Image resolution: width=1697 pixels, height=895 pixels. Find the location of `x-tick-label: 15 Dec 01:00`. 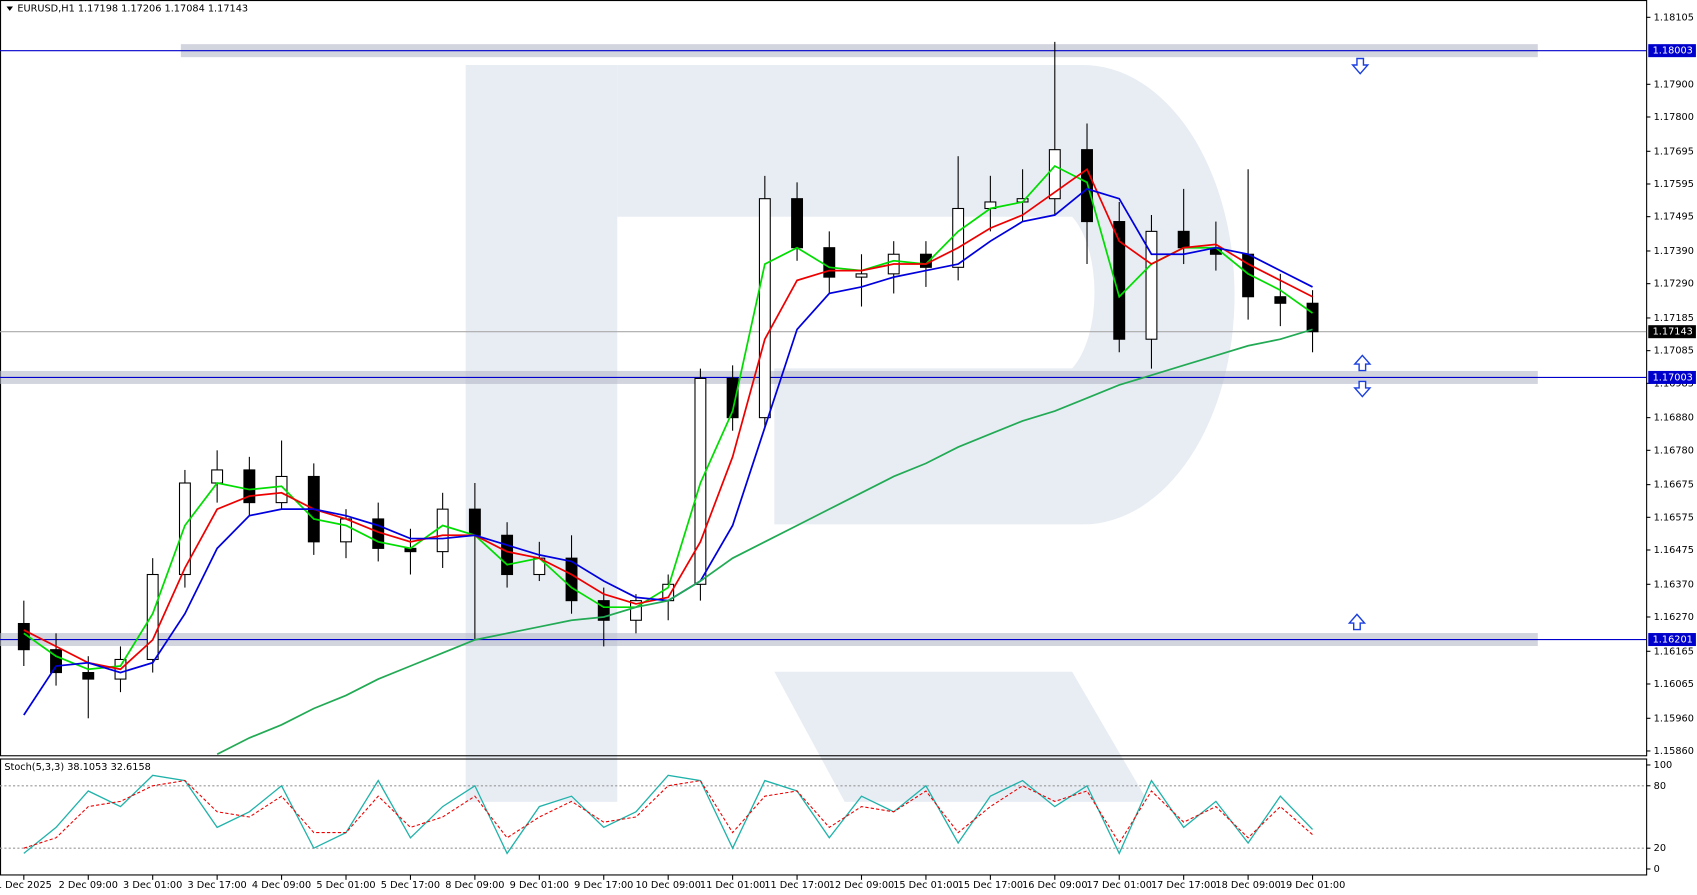

x-tick-label: 15 Dec 01:00 is located at coordinates (925, 885).